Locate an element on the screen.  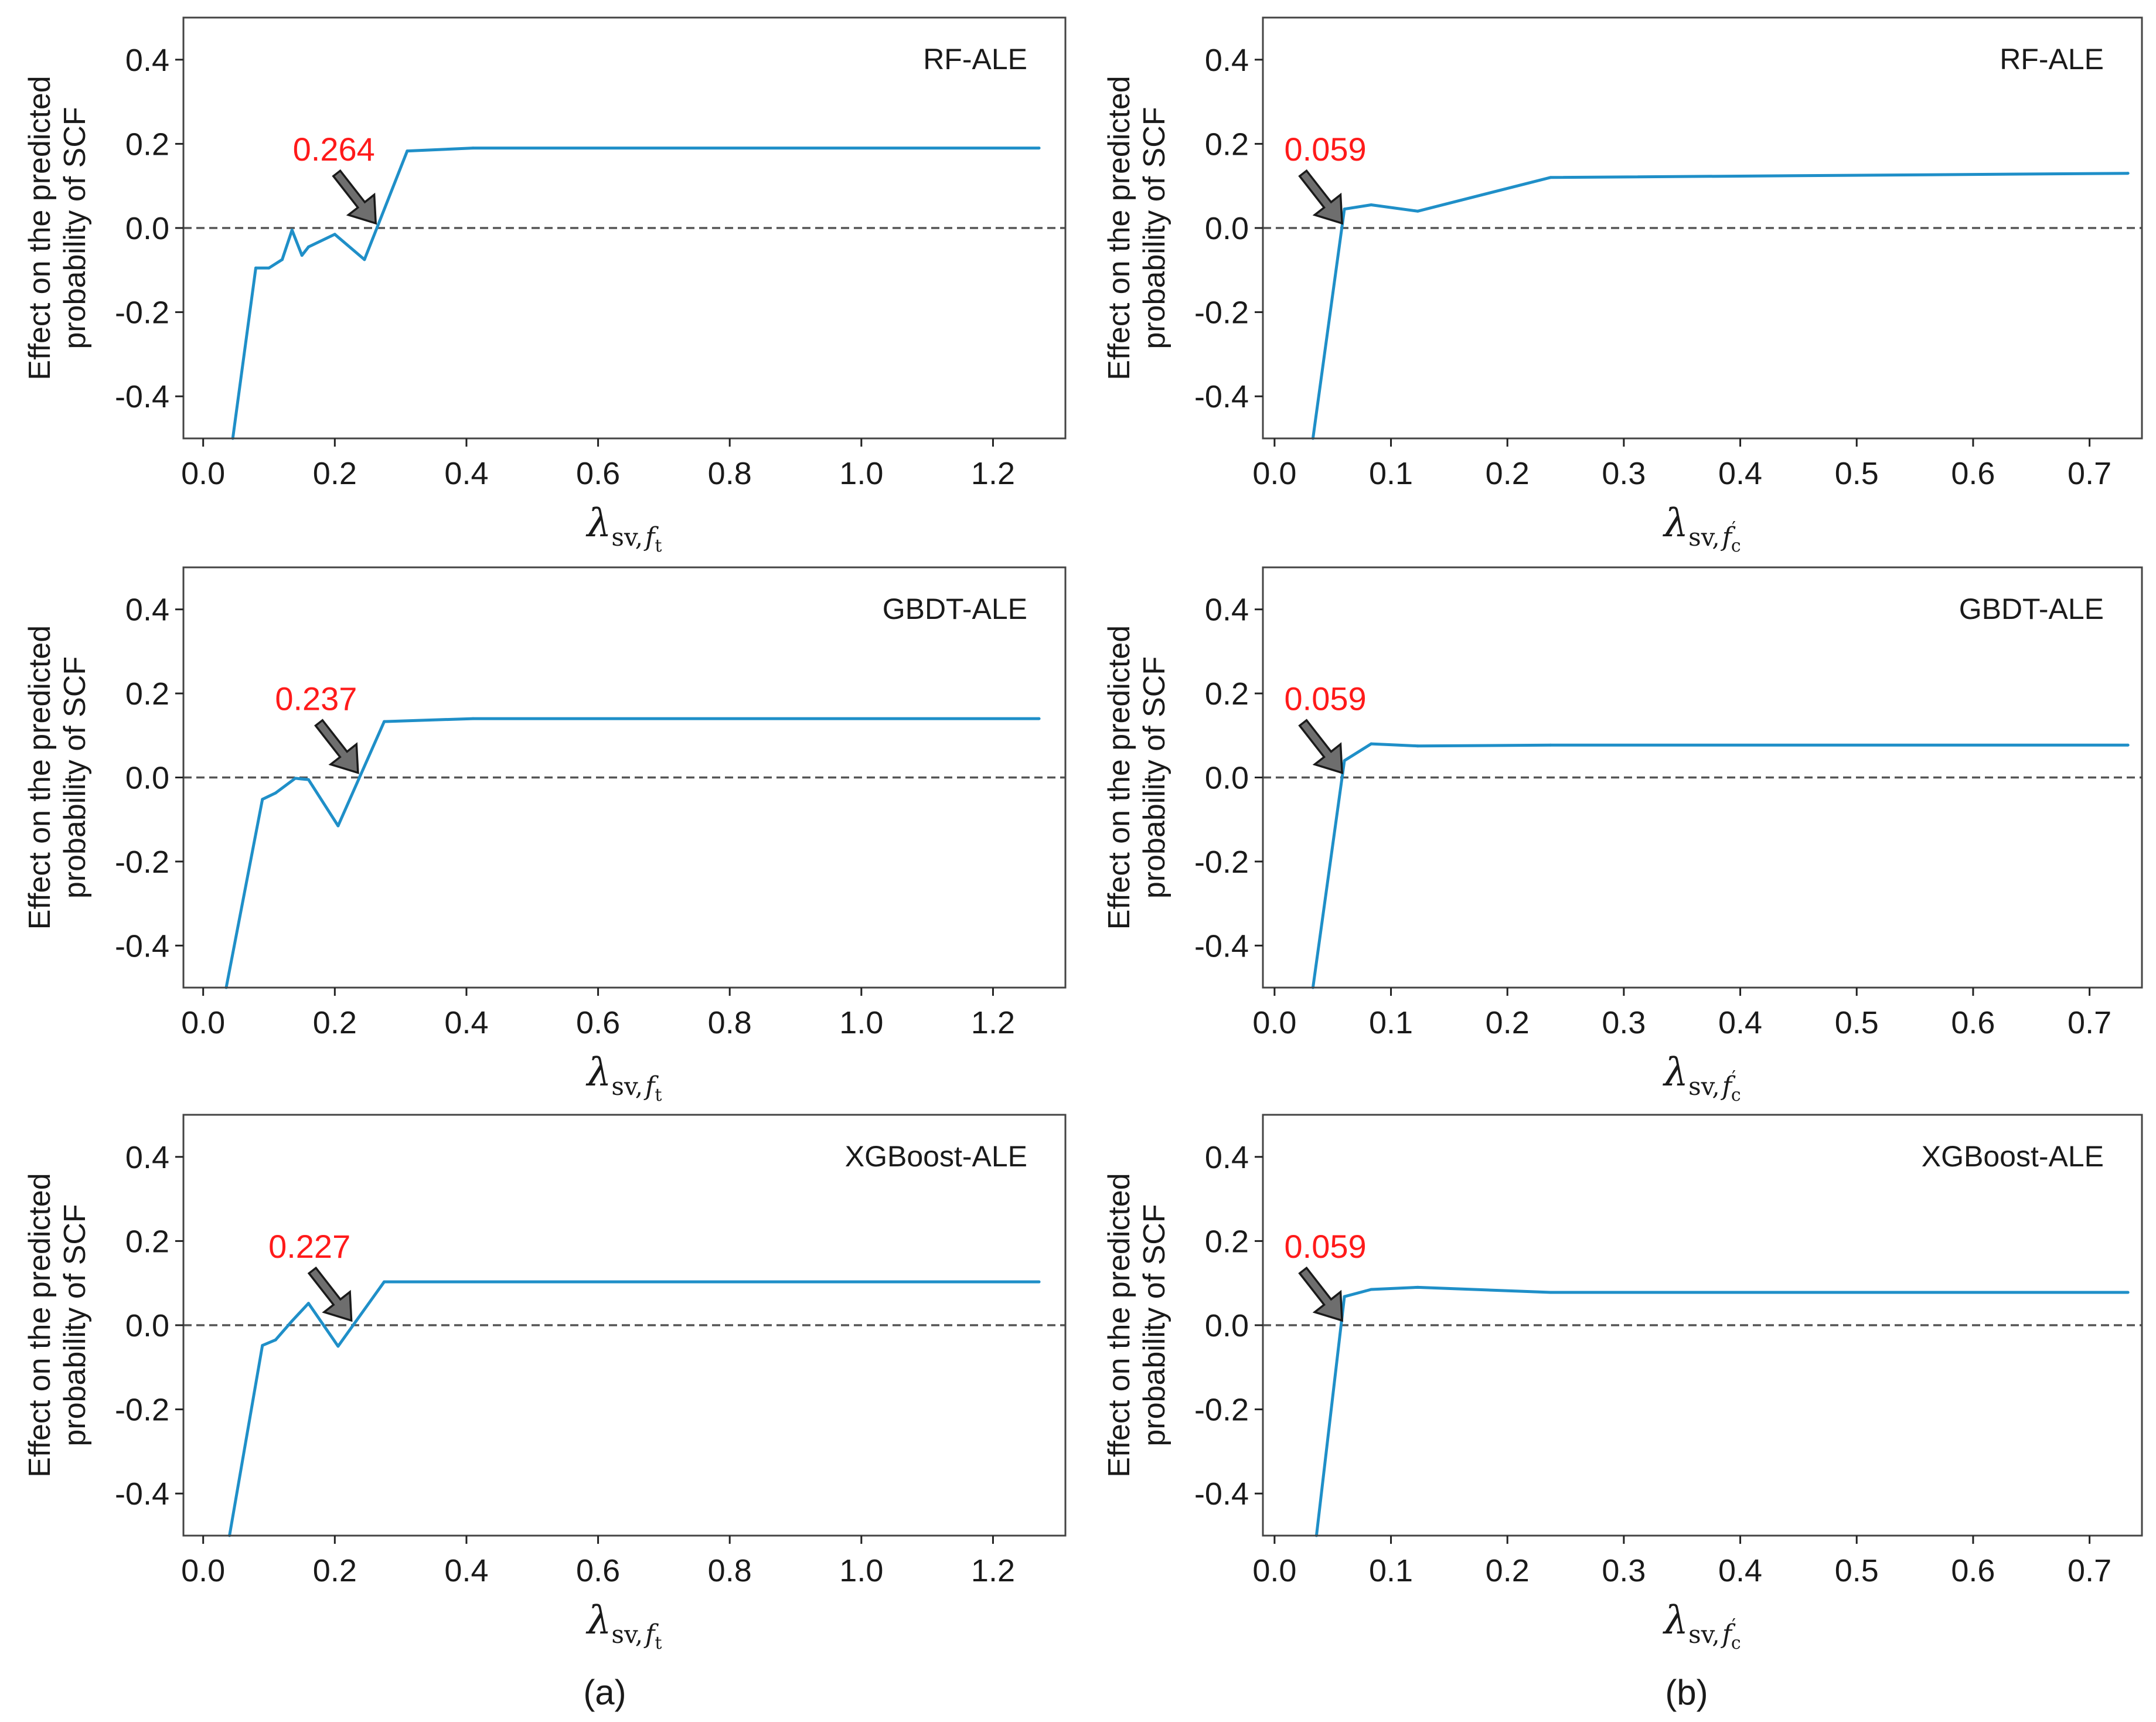
model-label: XGBoost-ALE is located at coordinates (936, 1156).